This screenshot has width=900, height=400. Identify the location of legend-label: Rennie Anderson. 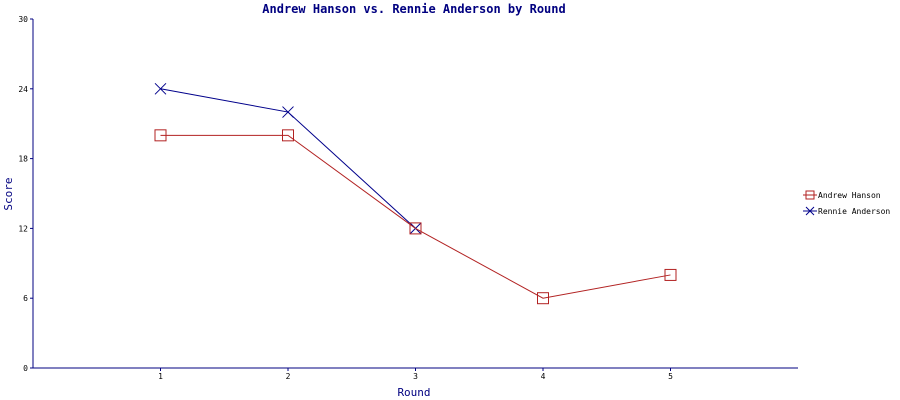
(854, 211).